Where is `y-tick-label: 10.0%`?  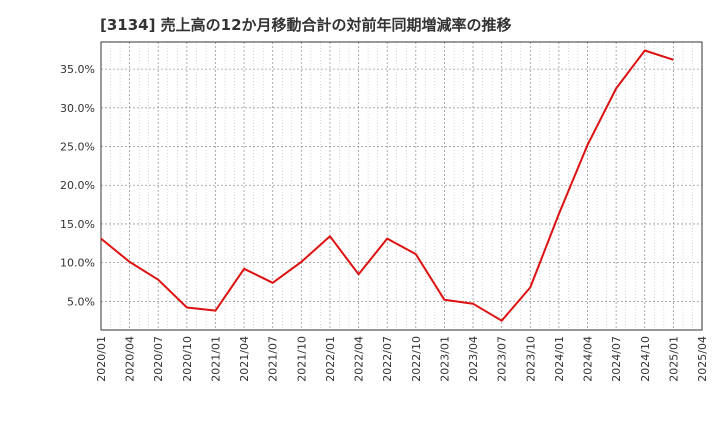 y-tick-label: 10.0% is located at coordinates (77, 263).